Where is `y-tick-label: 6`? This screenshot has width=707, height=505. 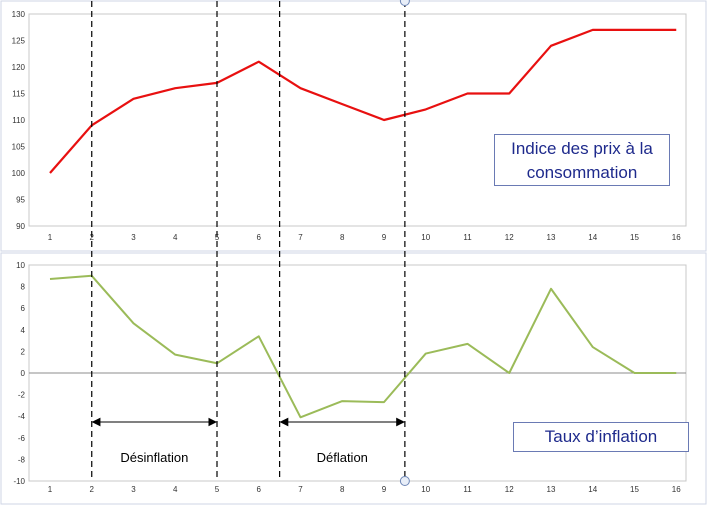 y-tick-label: 6 is located at coordinates (23, 308).